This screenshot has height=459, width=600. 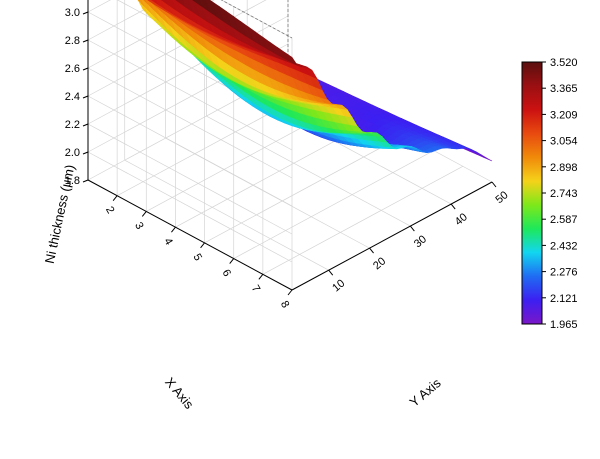 What do you see at coordinates (564, 194) in the screenshot?
I see `colorbar-tick-label: 2.743` at bounding box center [564, 194].